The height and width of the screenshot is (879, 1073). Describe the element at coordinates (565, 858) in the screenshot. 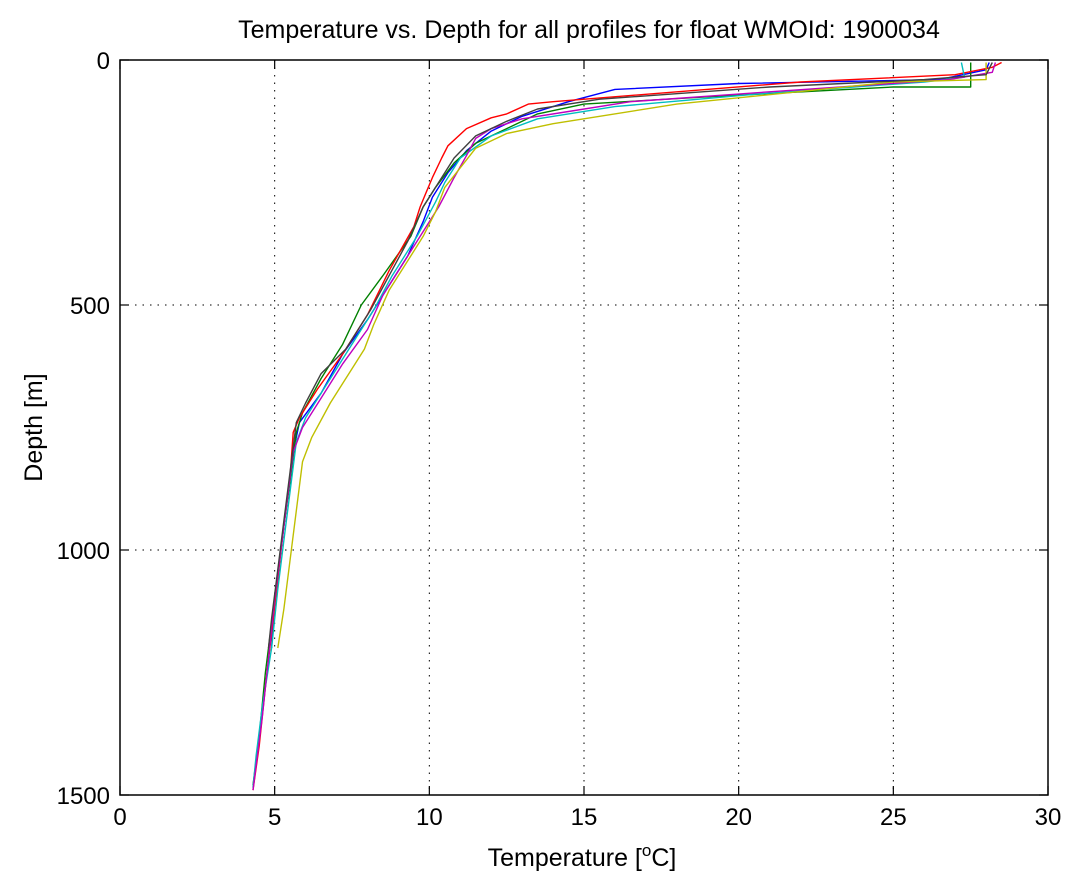

I see `x-axis-label-main: Temperature [` at that location.